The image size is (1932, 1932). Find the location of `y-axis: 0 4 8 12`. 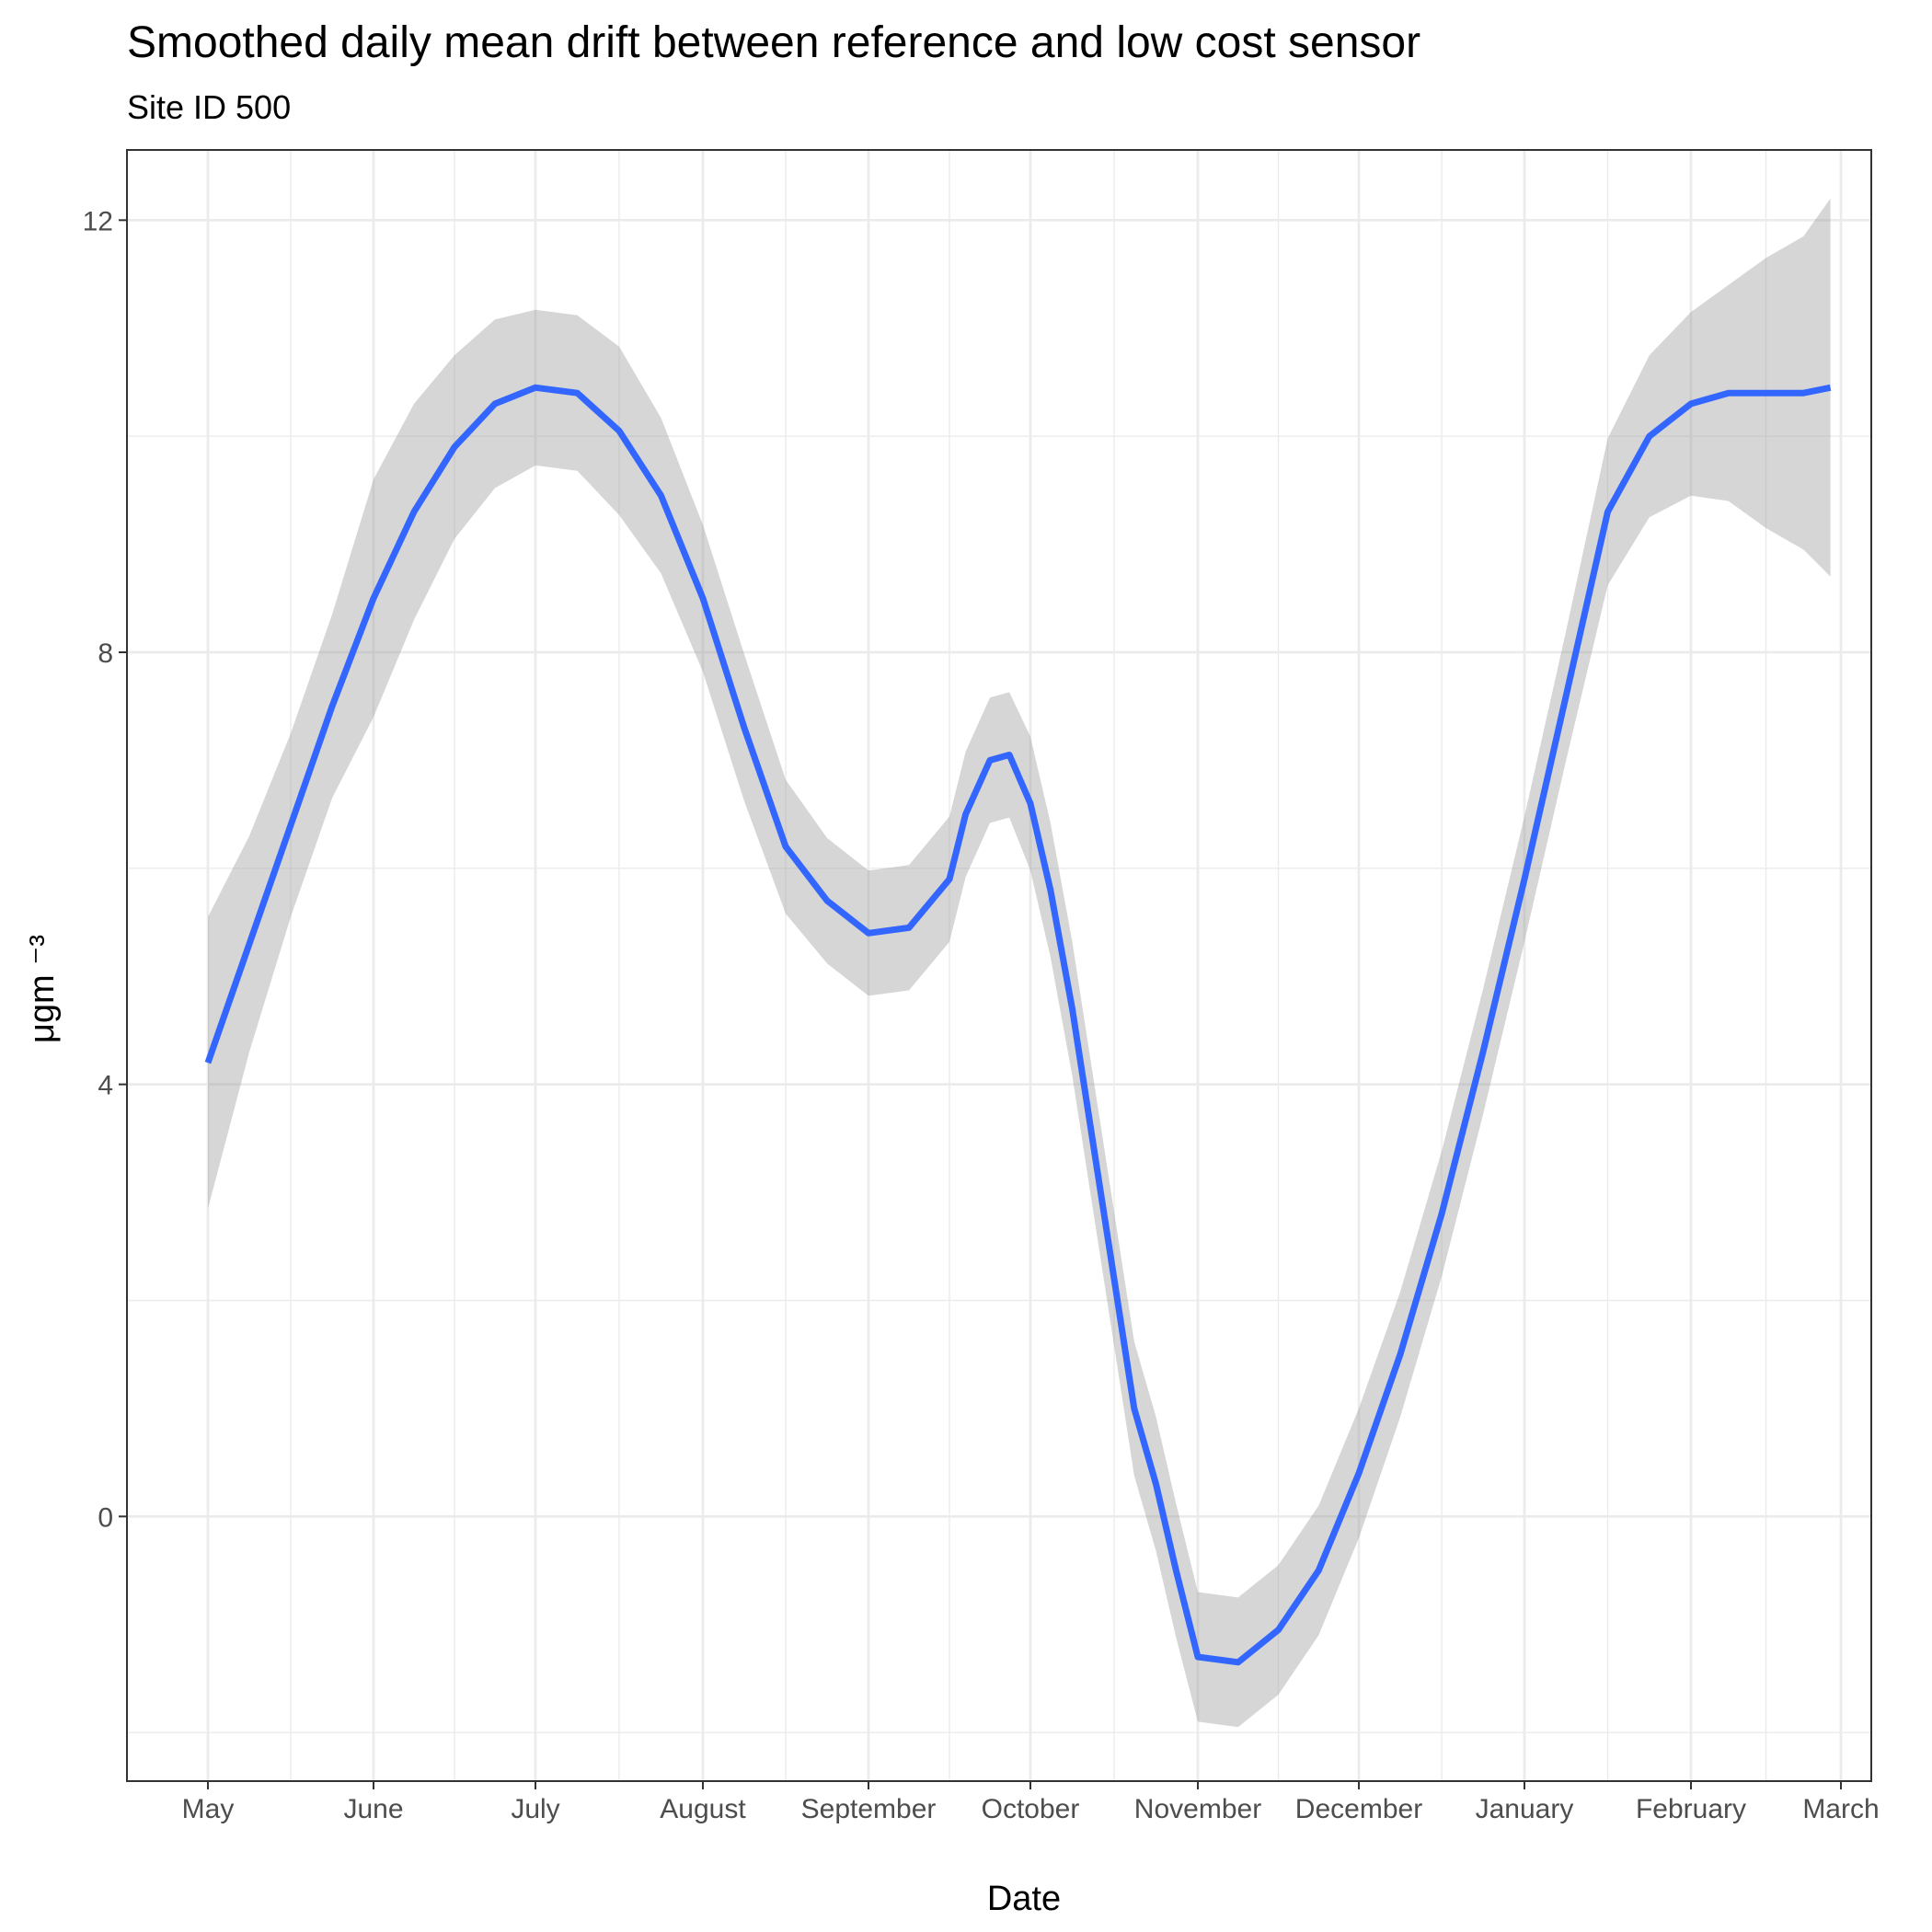

y-axis: 0 4 8 12 is located at coordinates (105, 869).